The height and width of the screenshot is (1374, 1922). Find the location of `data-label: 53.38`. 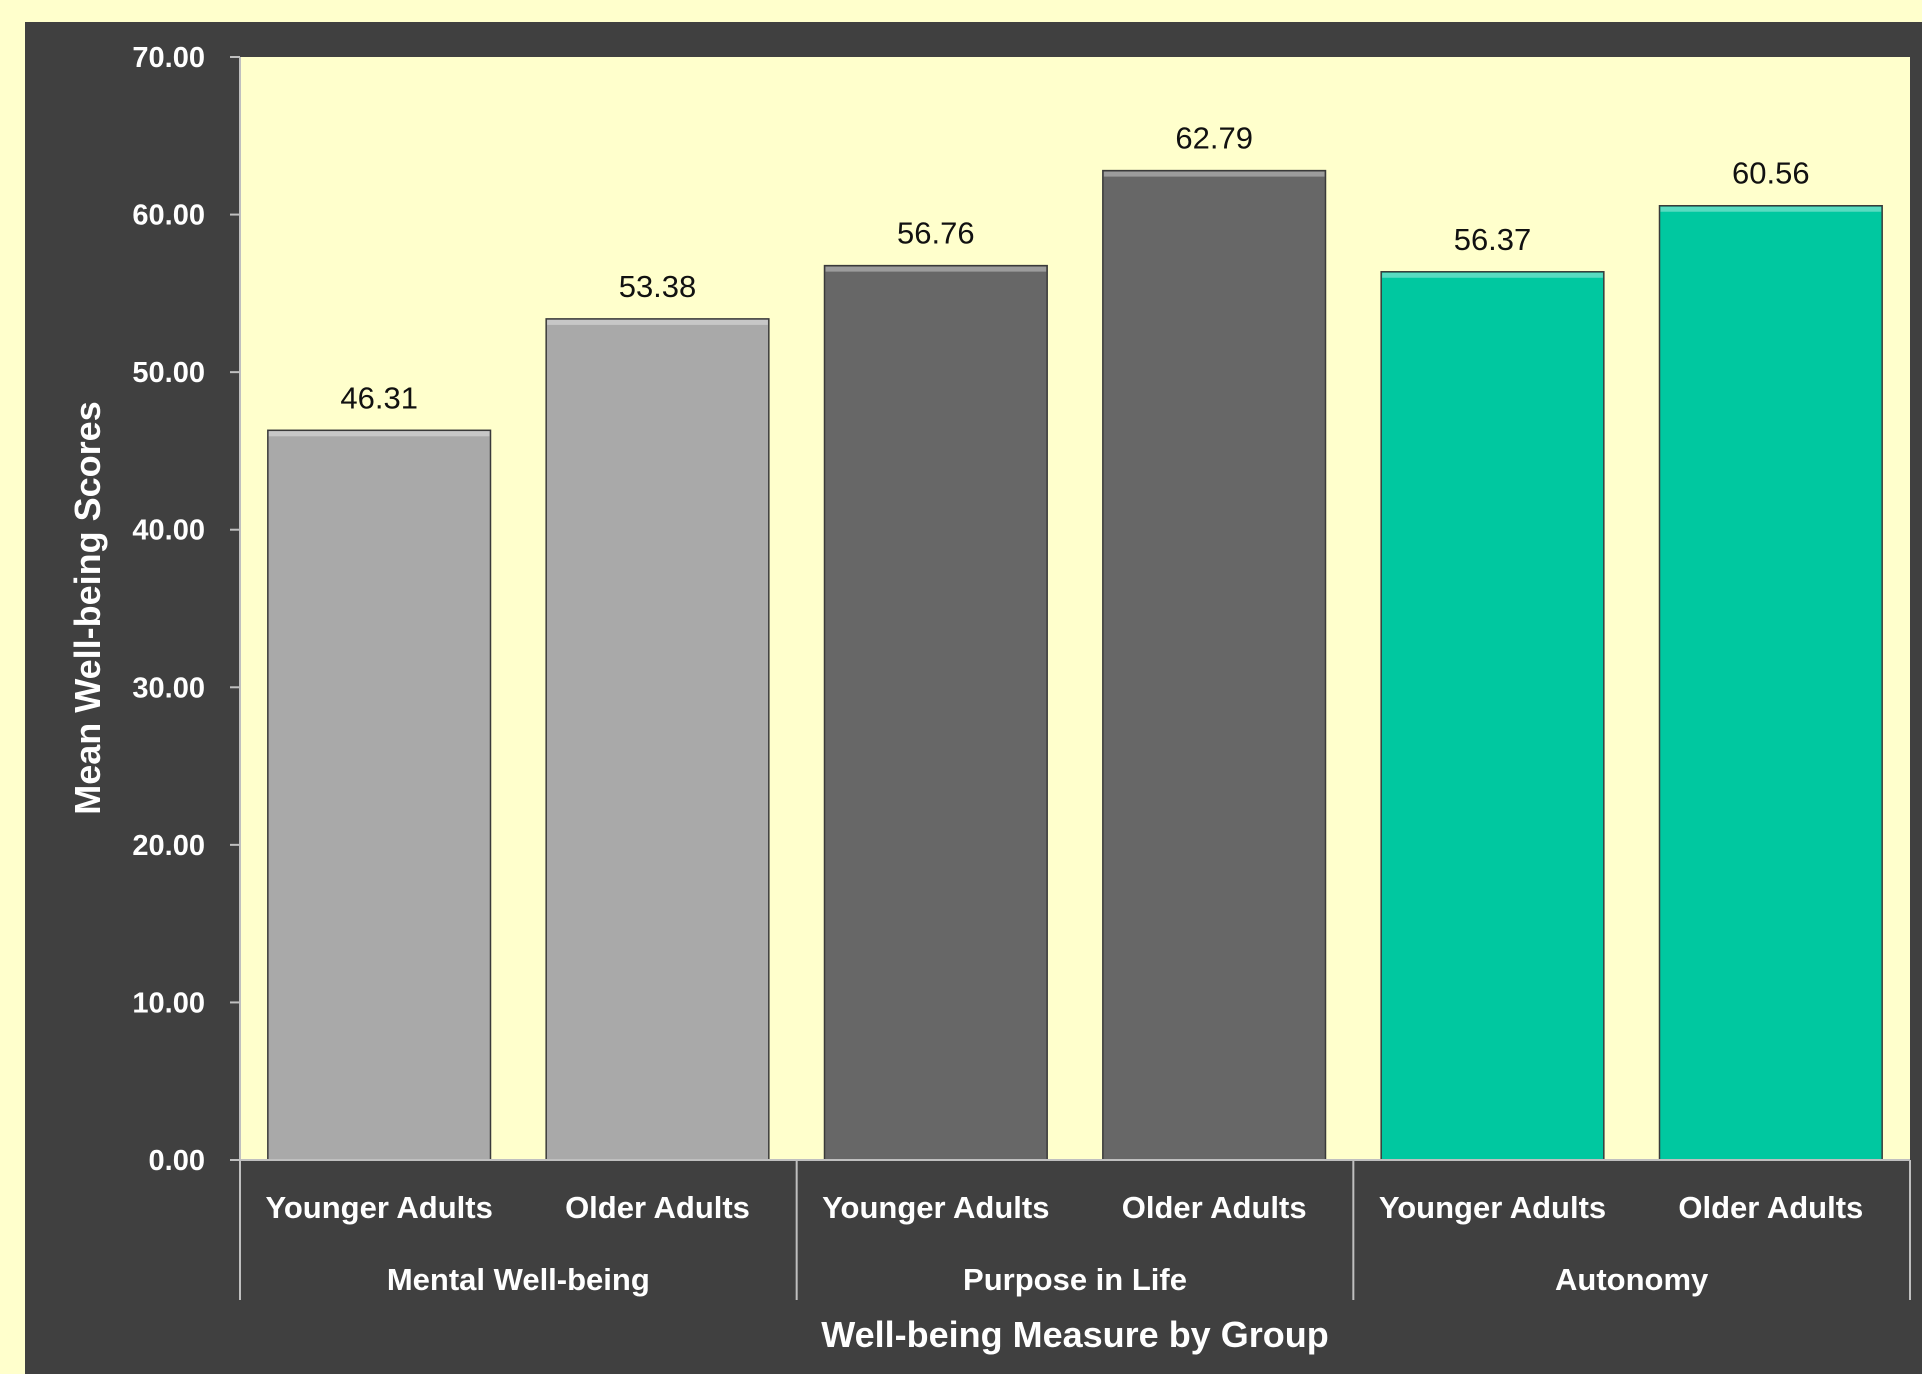

data-label: 53.38 is located at coordinates (658, 286).